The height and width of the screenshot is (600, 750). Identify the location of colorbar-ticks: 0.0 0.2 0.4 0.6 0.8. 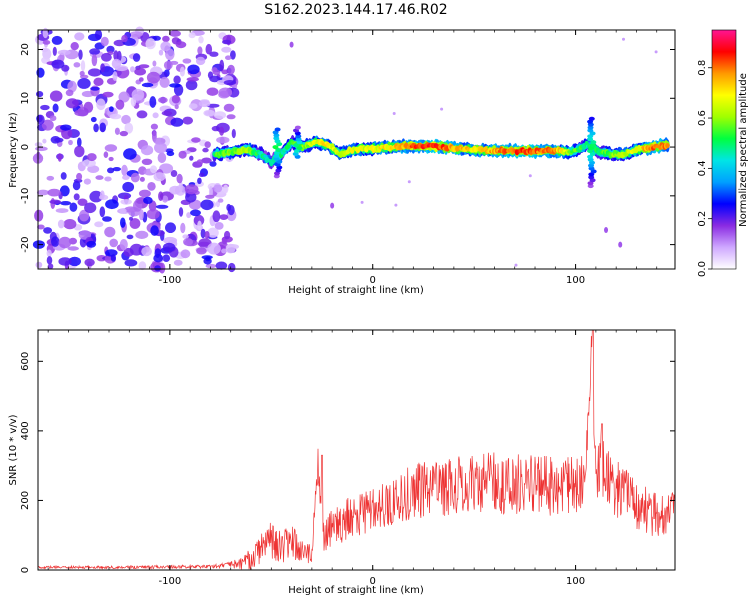
(704, 168).